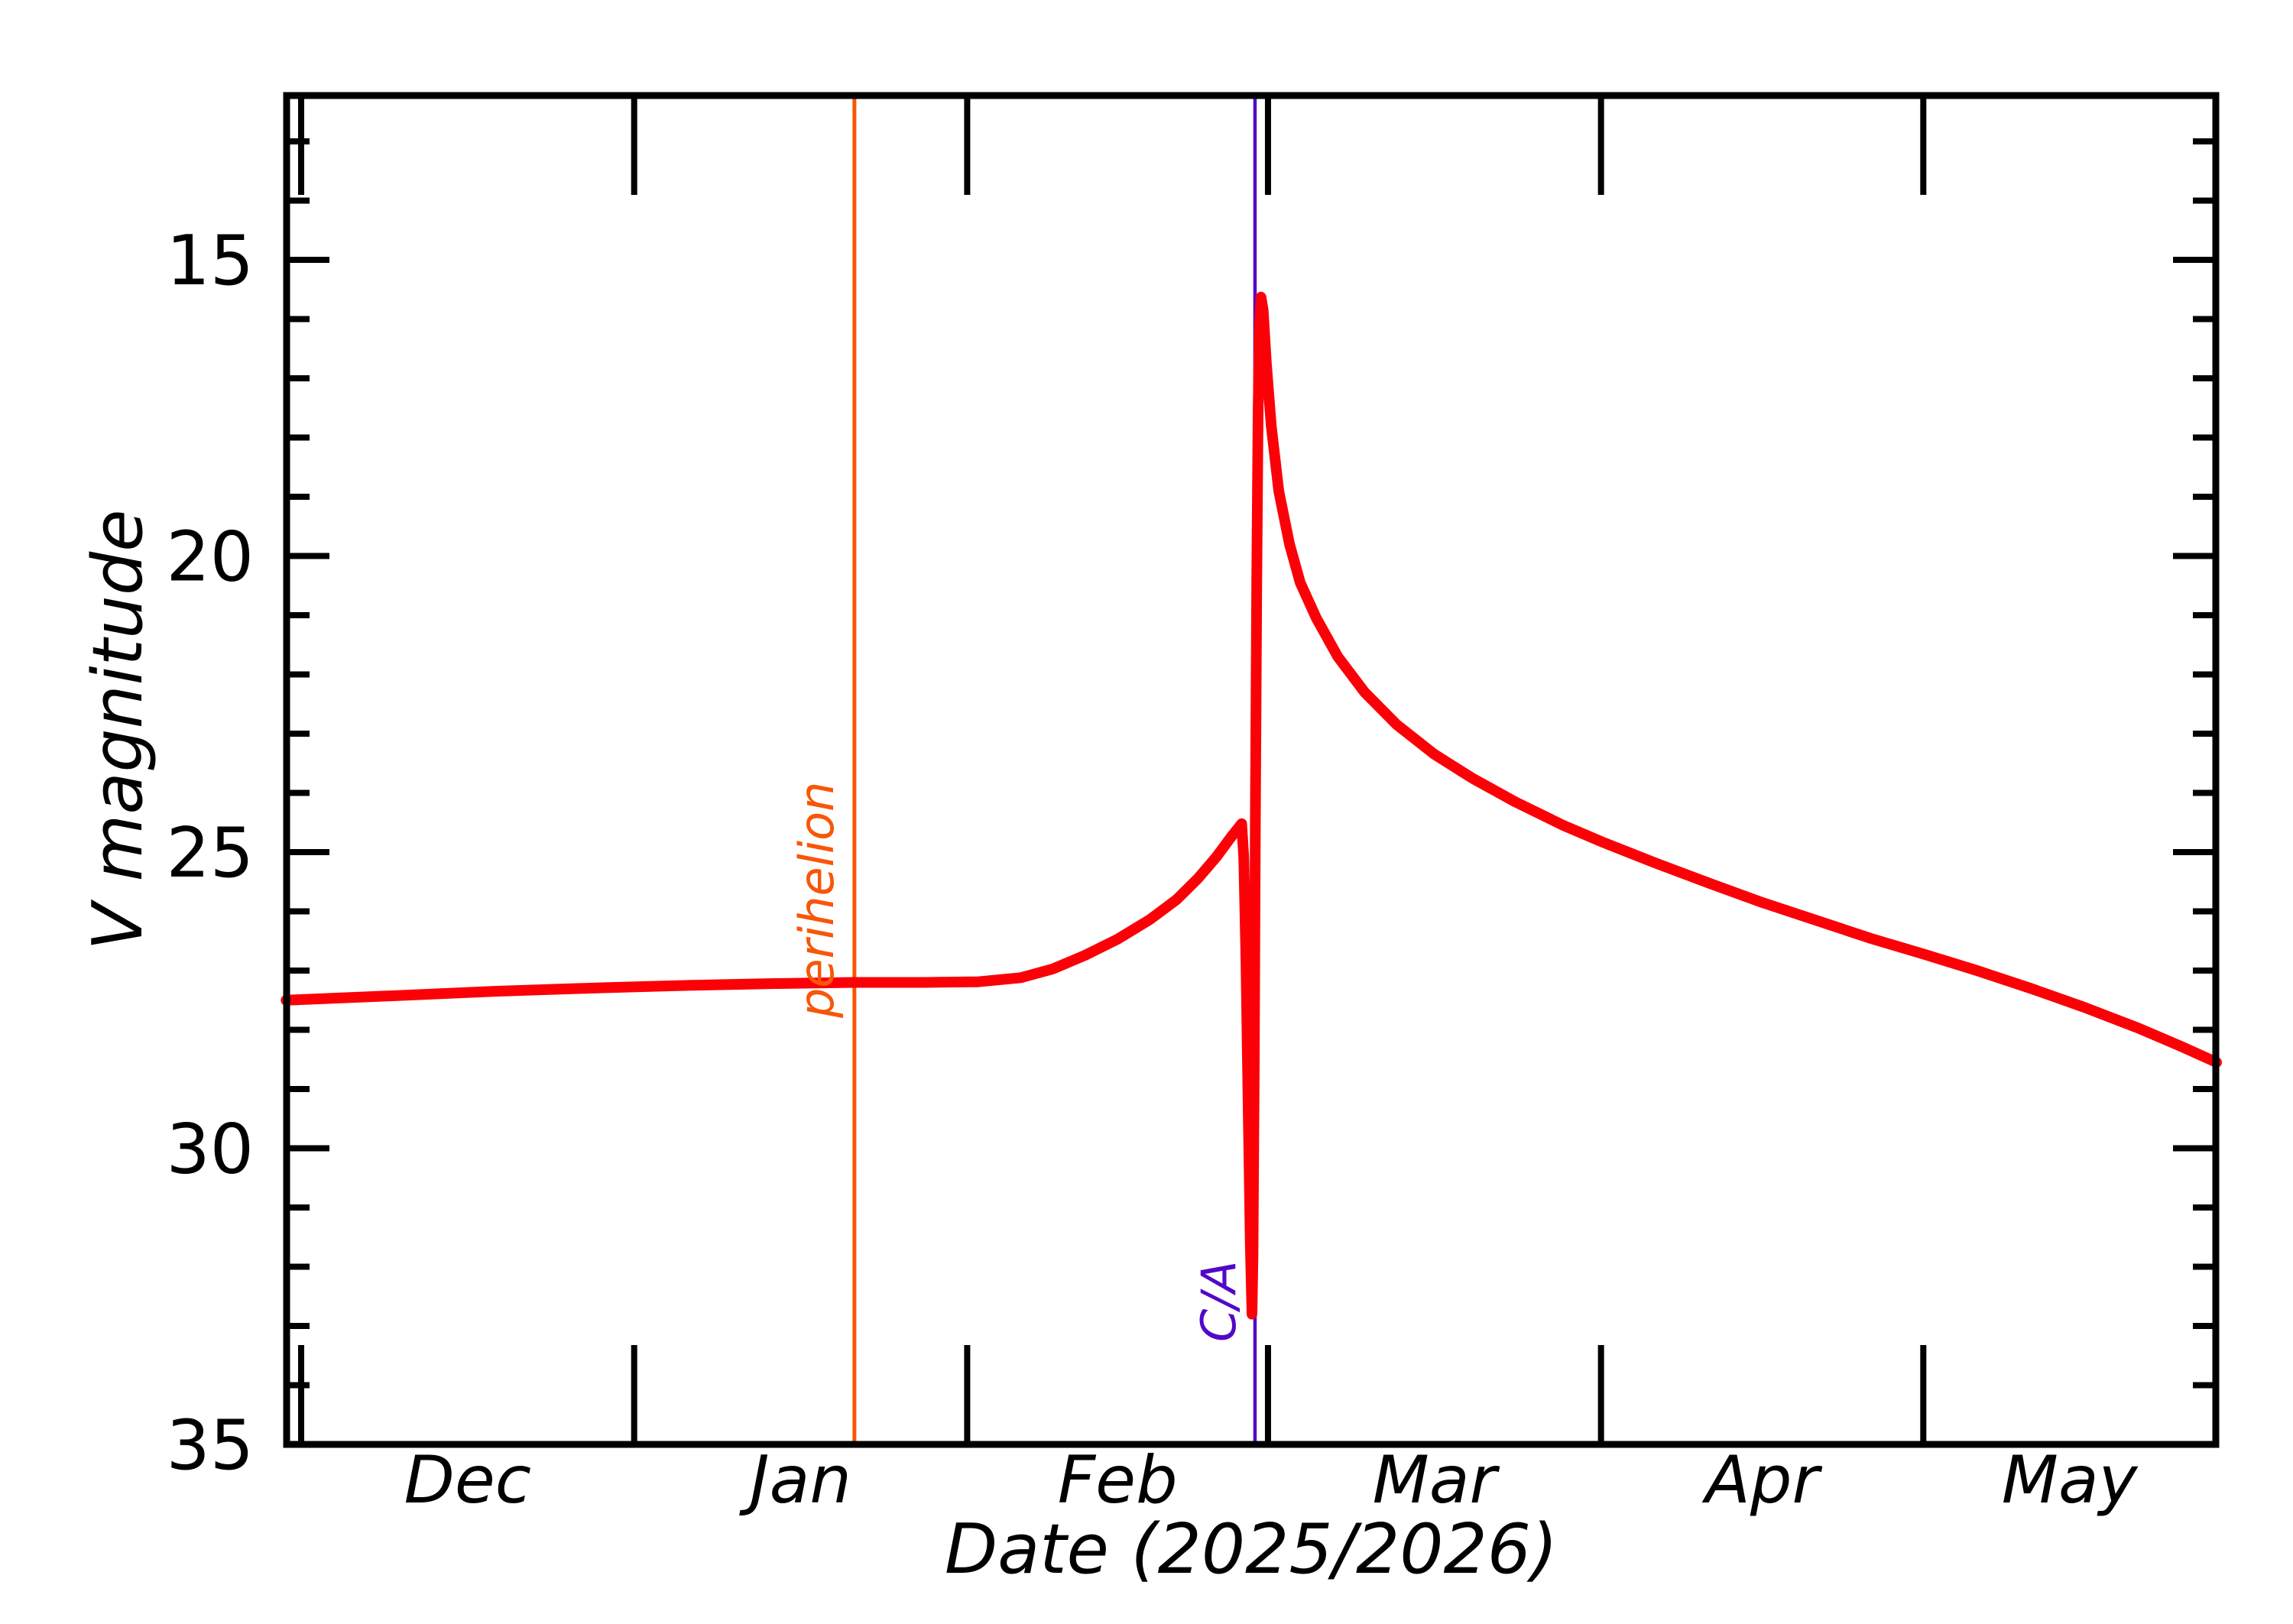  What do you see at coordinates (795, 1480) in the screenshot?
I see `month-label: Jan` at bounding box center [795, 1480].